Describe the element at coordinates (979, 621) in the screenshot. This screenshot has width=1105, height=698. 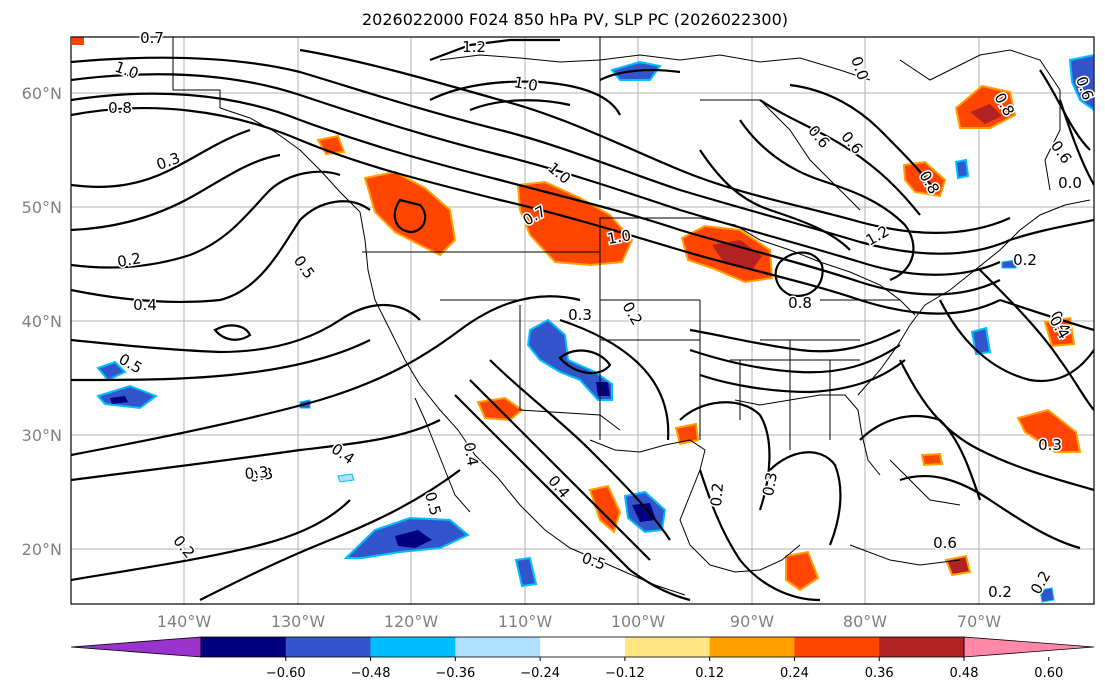
I see `lon-label-70: 70°W` at that location.